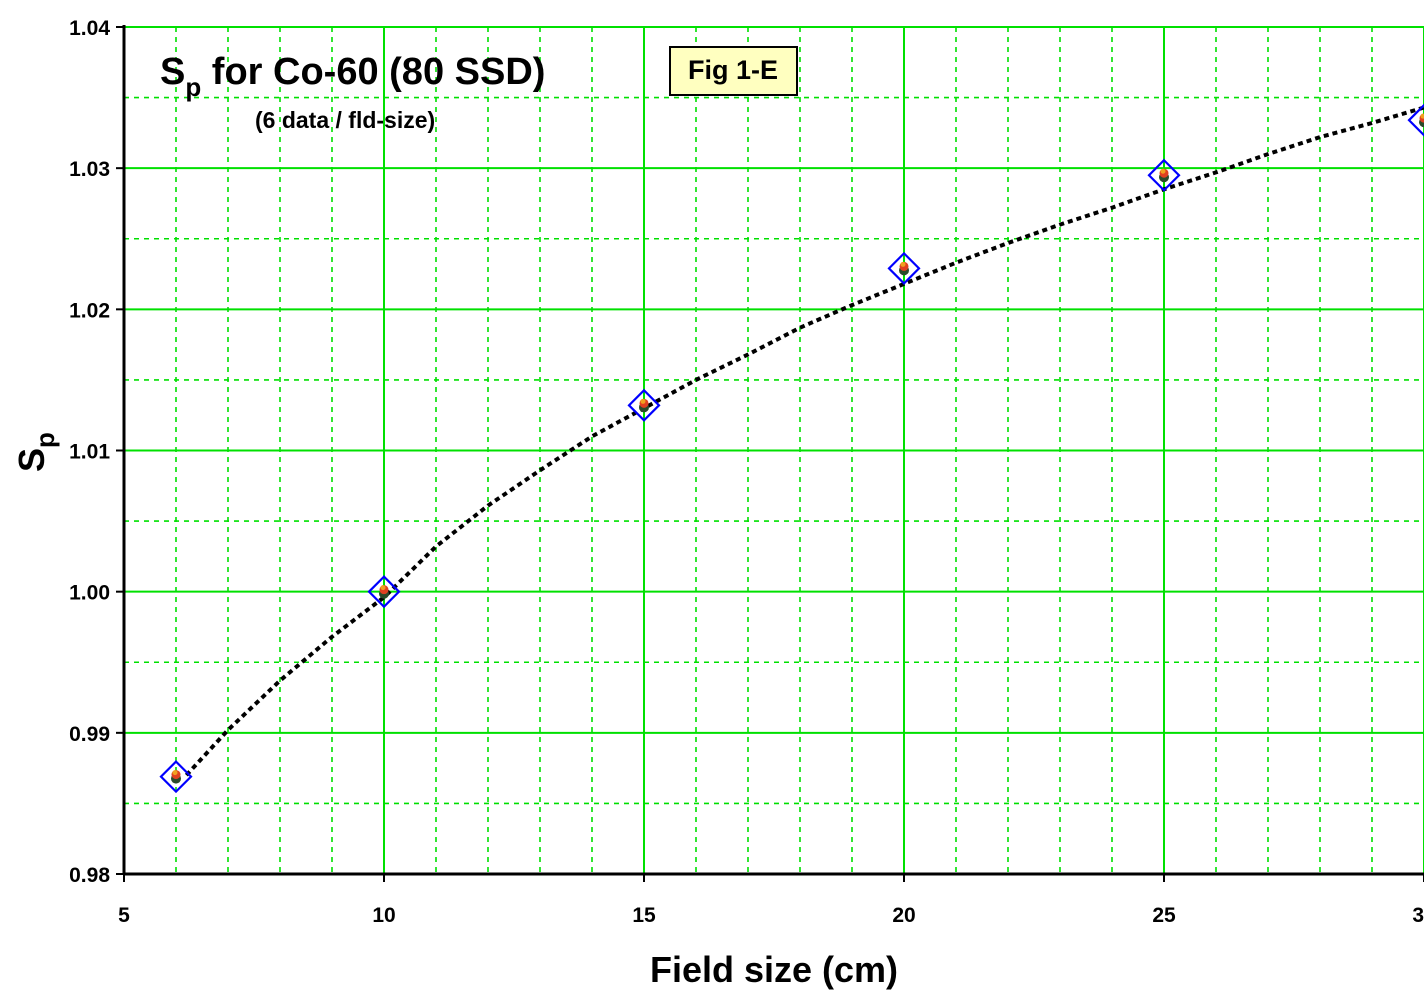  I want to click on y-tick-label: 1.02, so click(89, 310).